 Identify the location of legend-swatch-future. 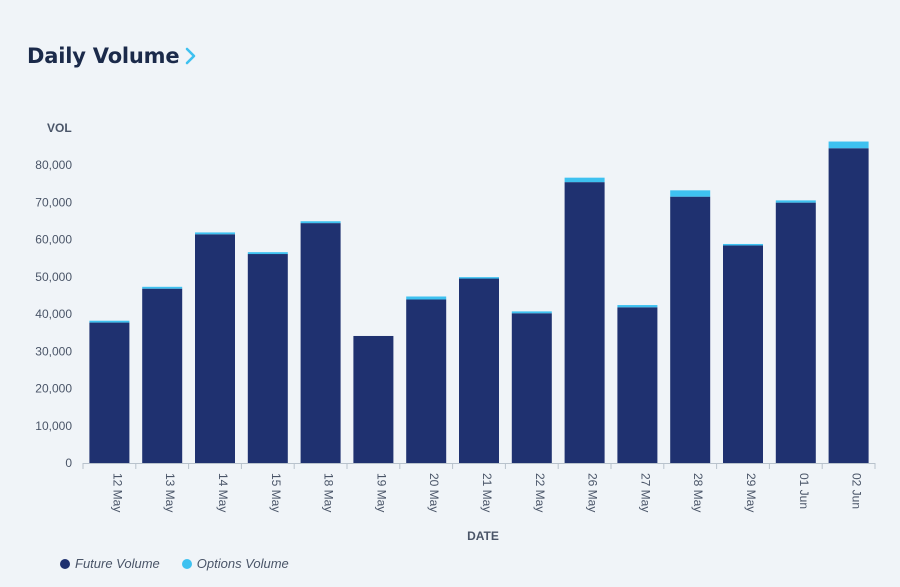
(65, 563).